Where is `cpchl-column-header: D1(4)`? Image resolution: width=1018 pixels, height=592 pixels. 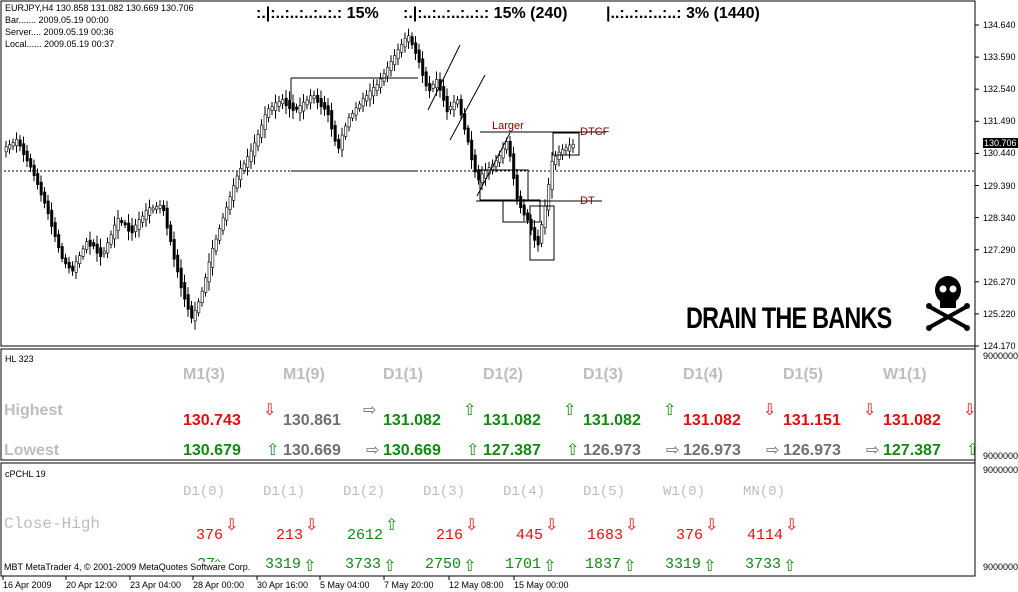
cpchl-column-header: D1(4) is located at coordinates (524, 492).